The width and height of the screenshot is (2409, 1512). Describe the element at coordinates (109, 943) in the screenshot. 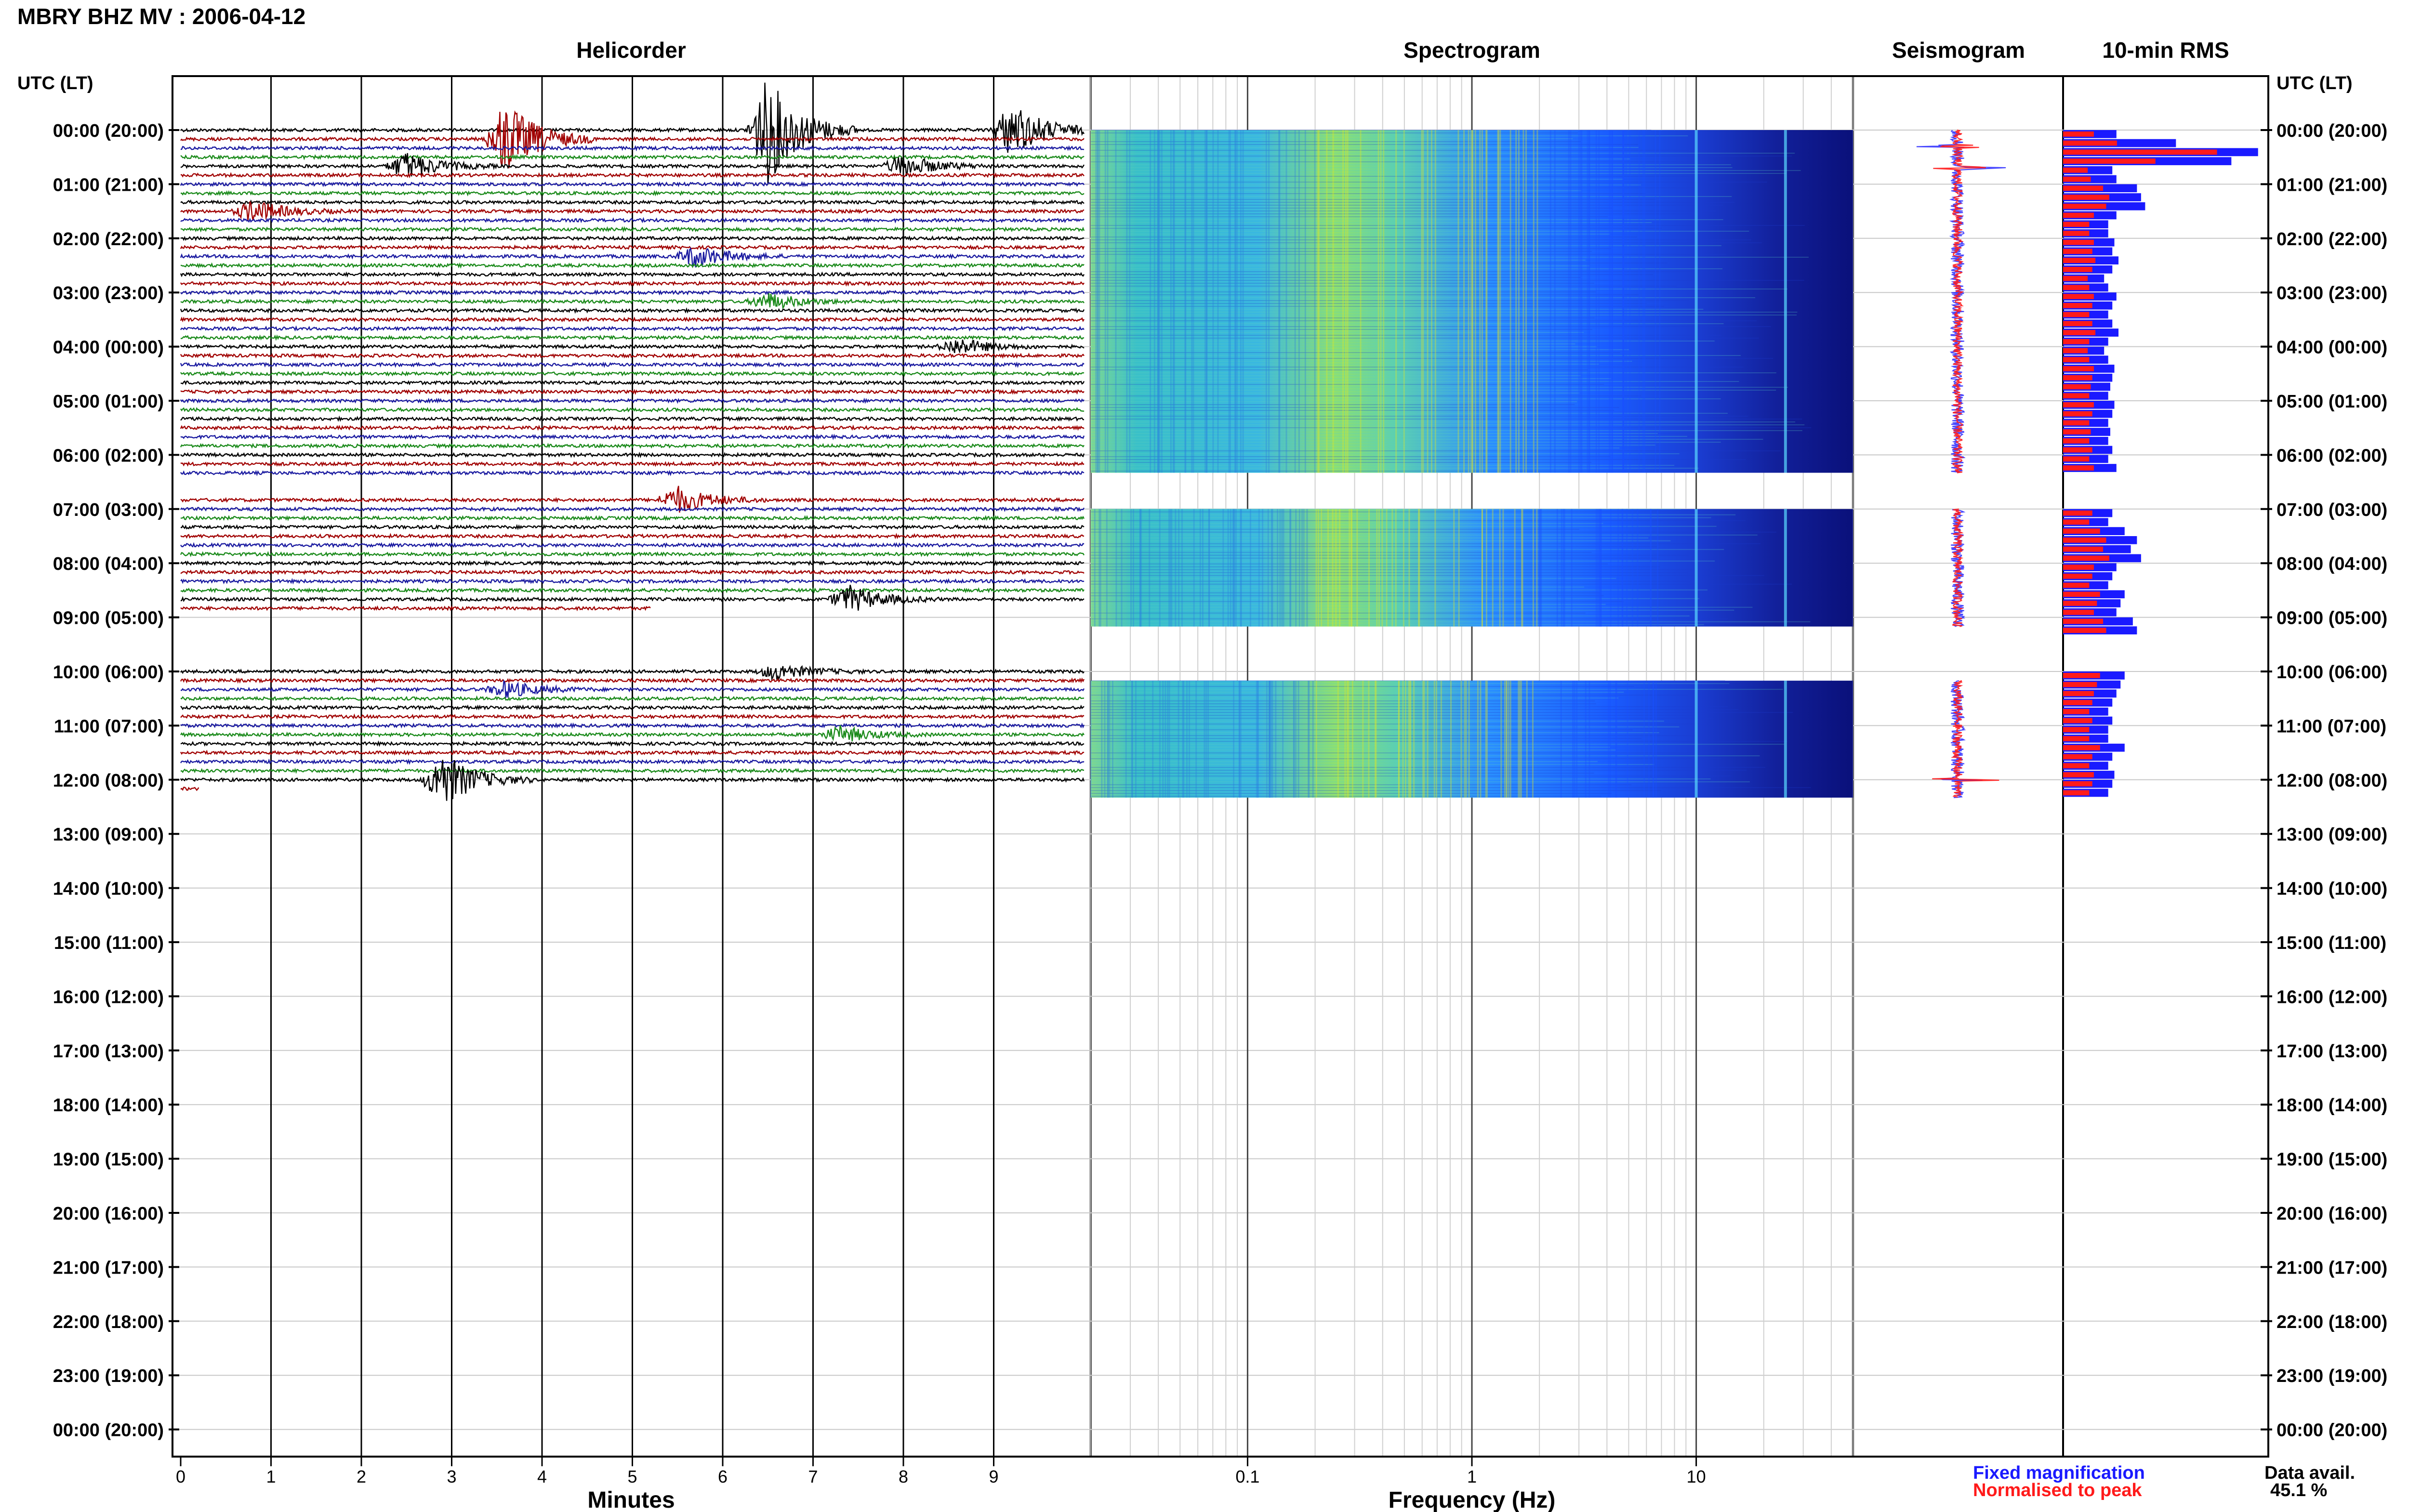

I see `hour-label-left: 15:00 (11:00)` at that location.